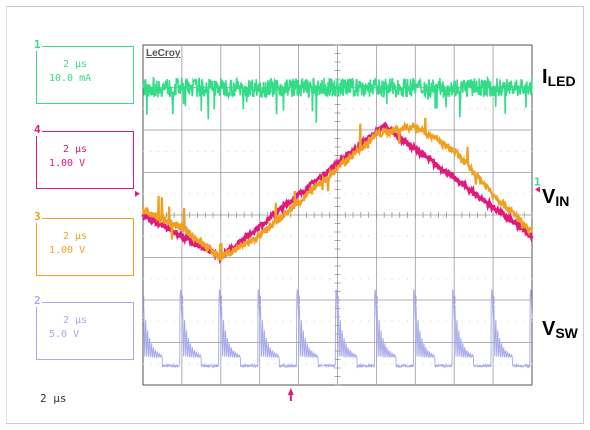 The height and width of the screenshot is (430, 590). What do you see at coordinates (83, 243) in the screenshot?
I see `channel-3-box: 3 2 µs 1.00 V` at bounding box center [83, 243].